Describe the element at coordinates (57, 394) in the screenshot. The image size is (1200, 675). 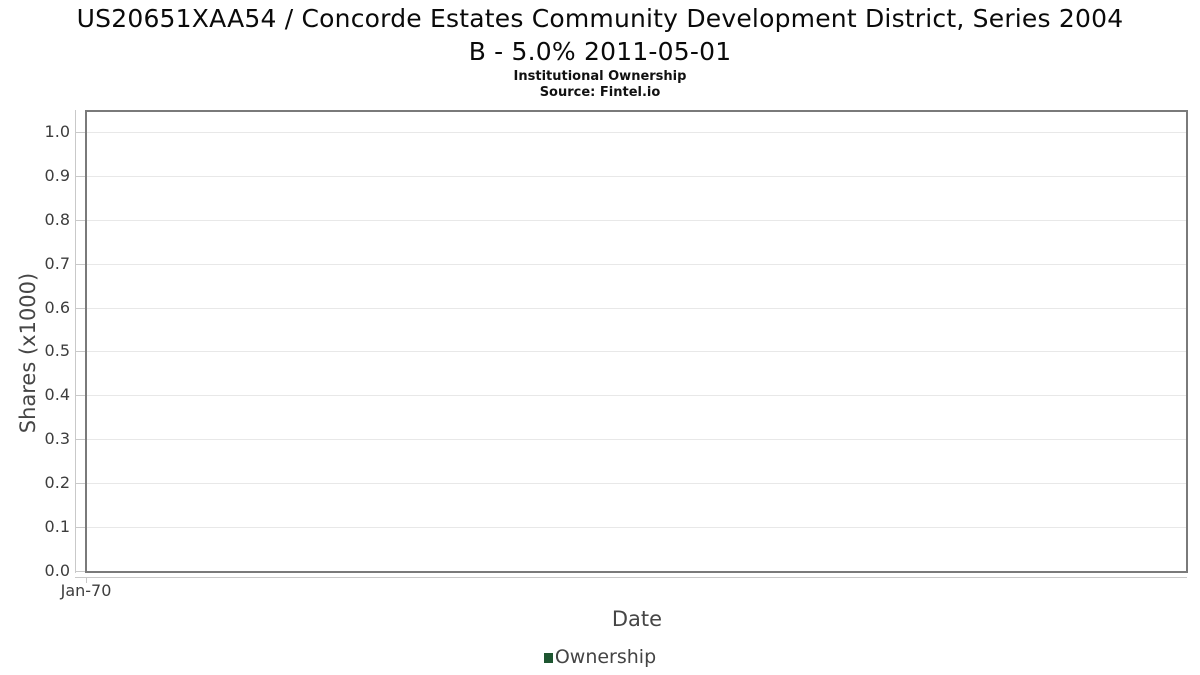
I see `y-tick-label: 0.4` at that location.